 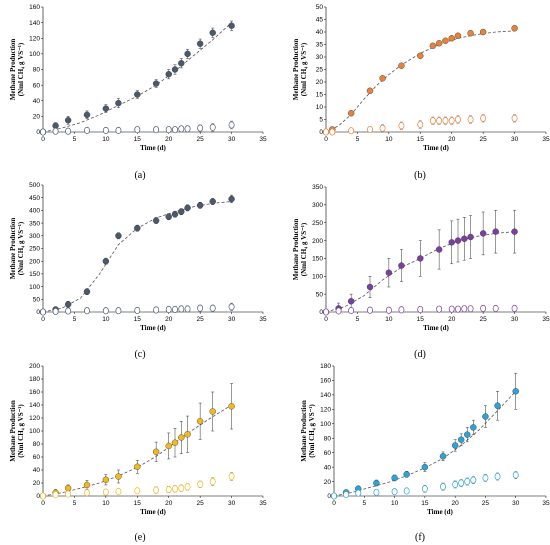 What do you see at coordinates (320, 45) in the screenshot?
I see `y-tick-label: 35` at bounding box center [320, 45].